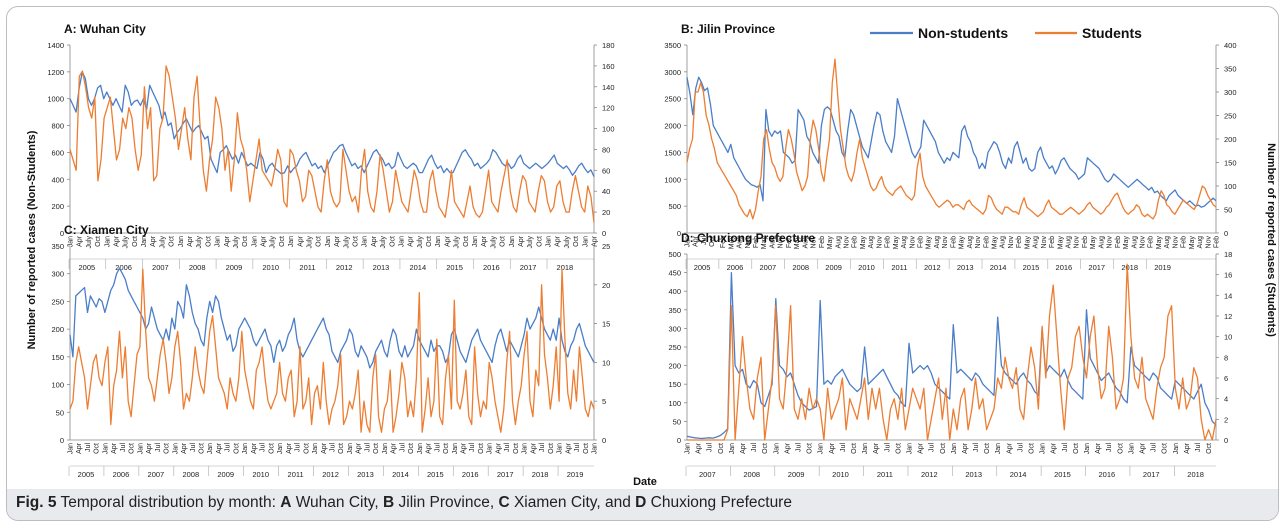  I want to click on y-tick-label-right: 4, so click(1226, 399).